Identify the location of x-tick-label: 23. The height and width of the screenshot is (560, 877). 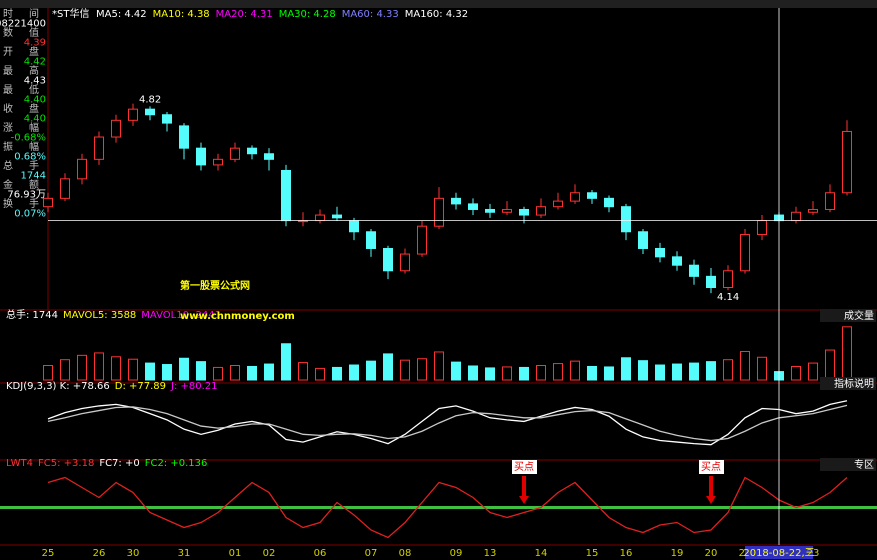
(813, 553).